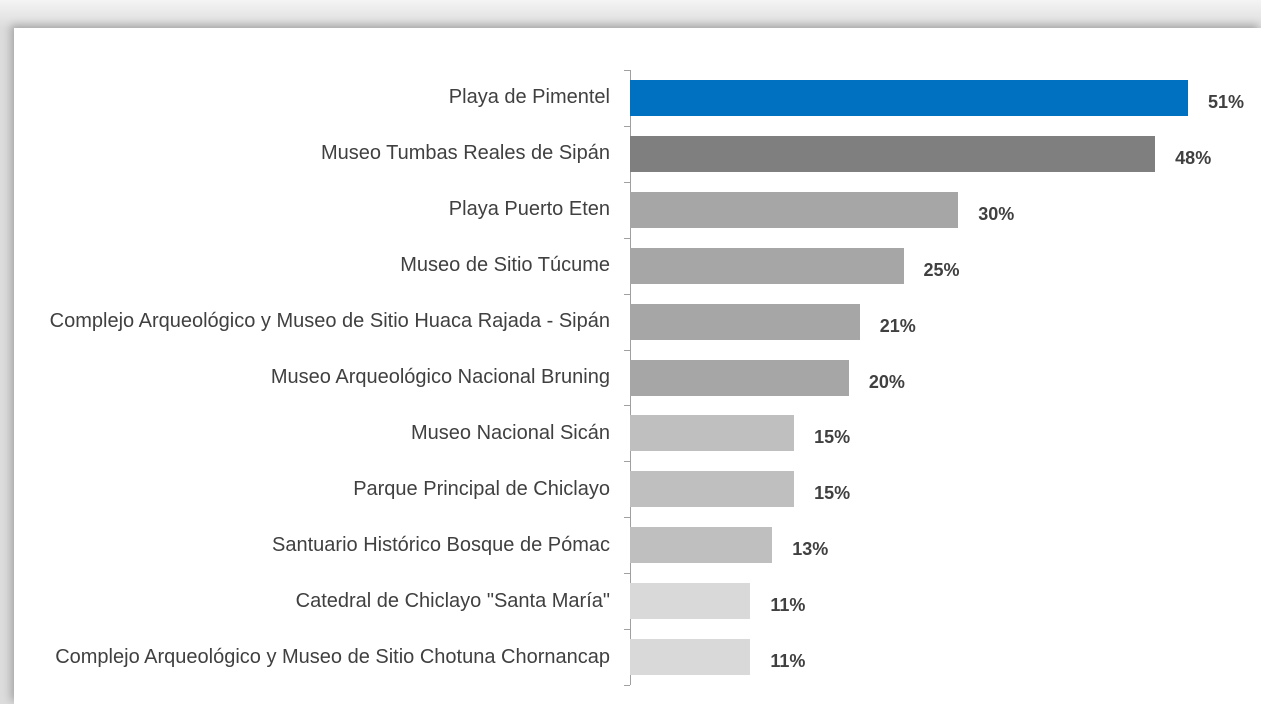 This screenshot has width=1261, height=704. Describe the element at coordinates (810, 549) in the screenshot. I see `value-label: 13%` at that location.